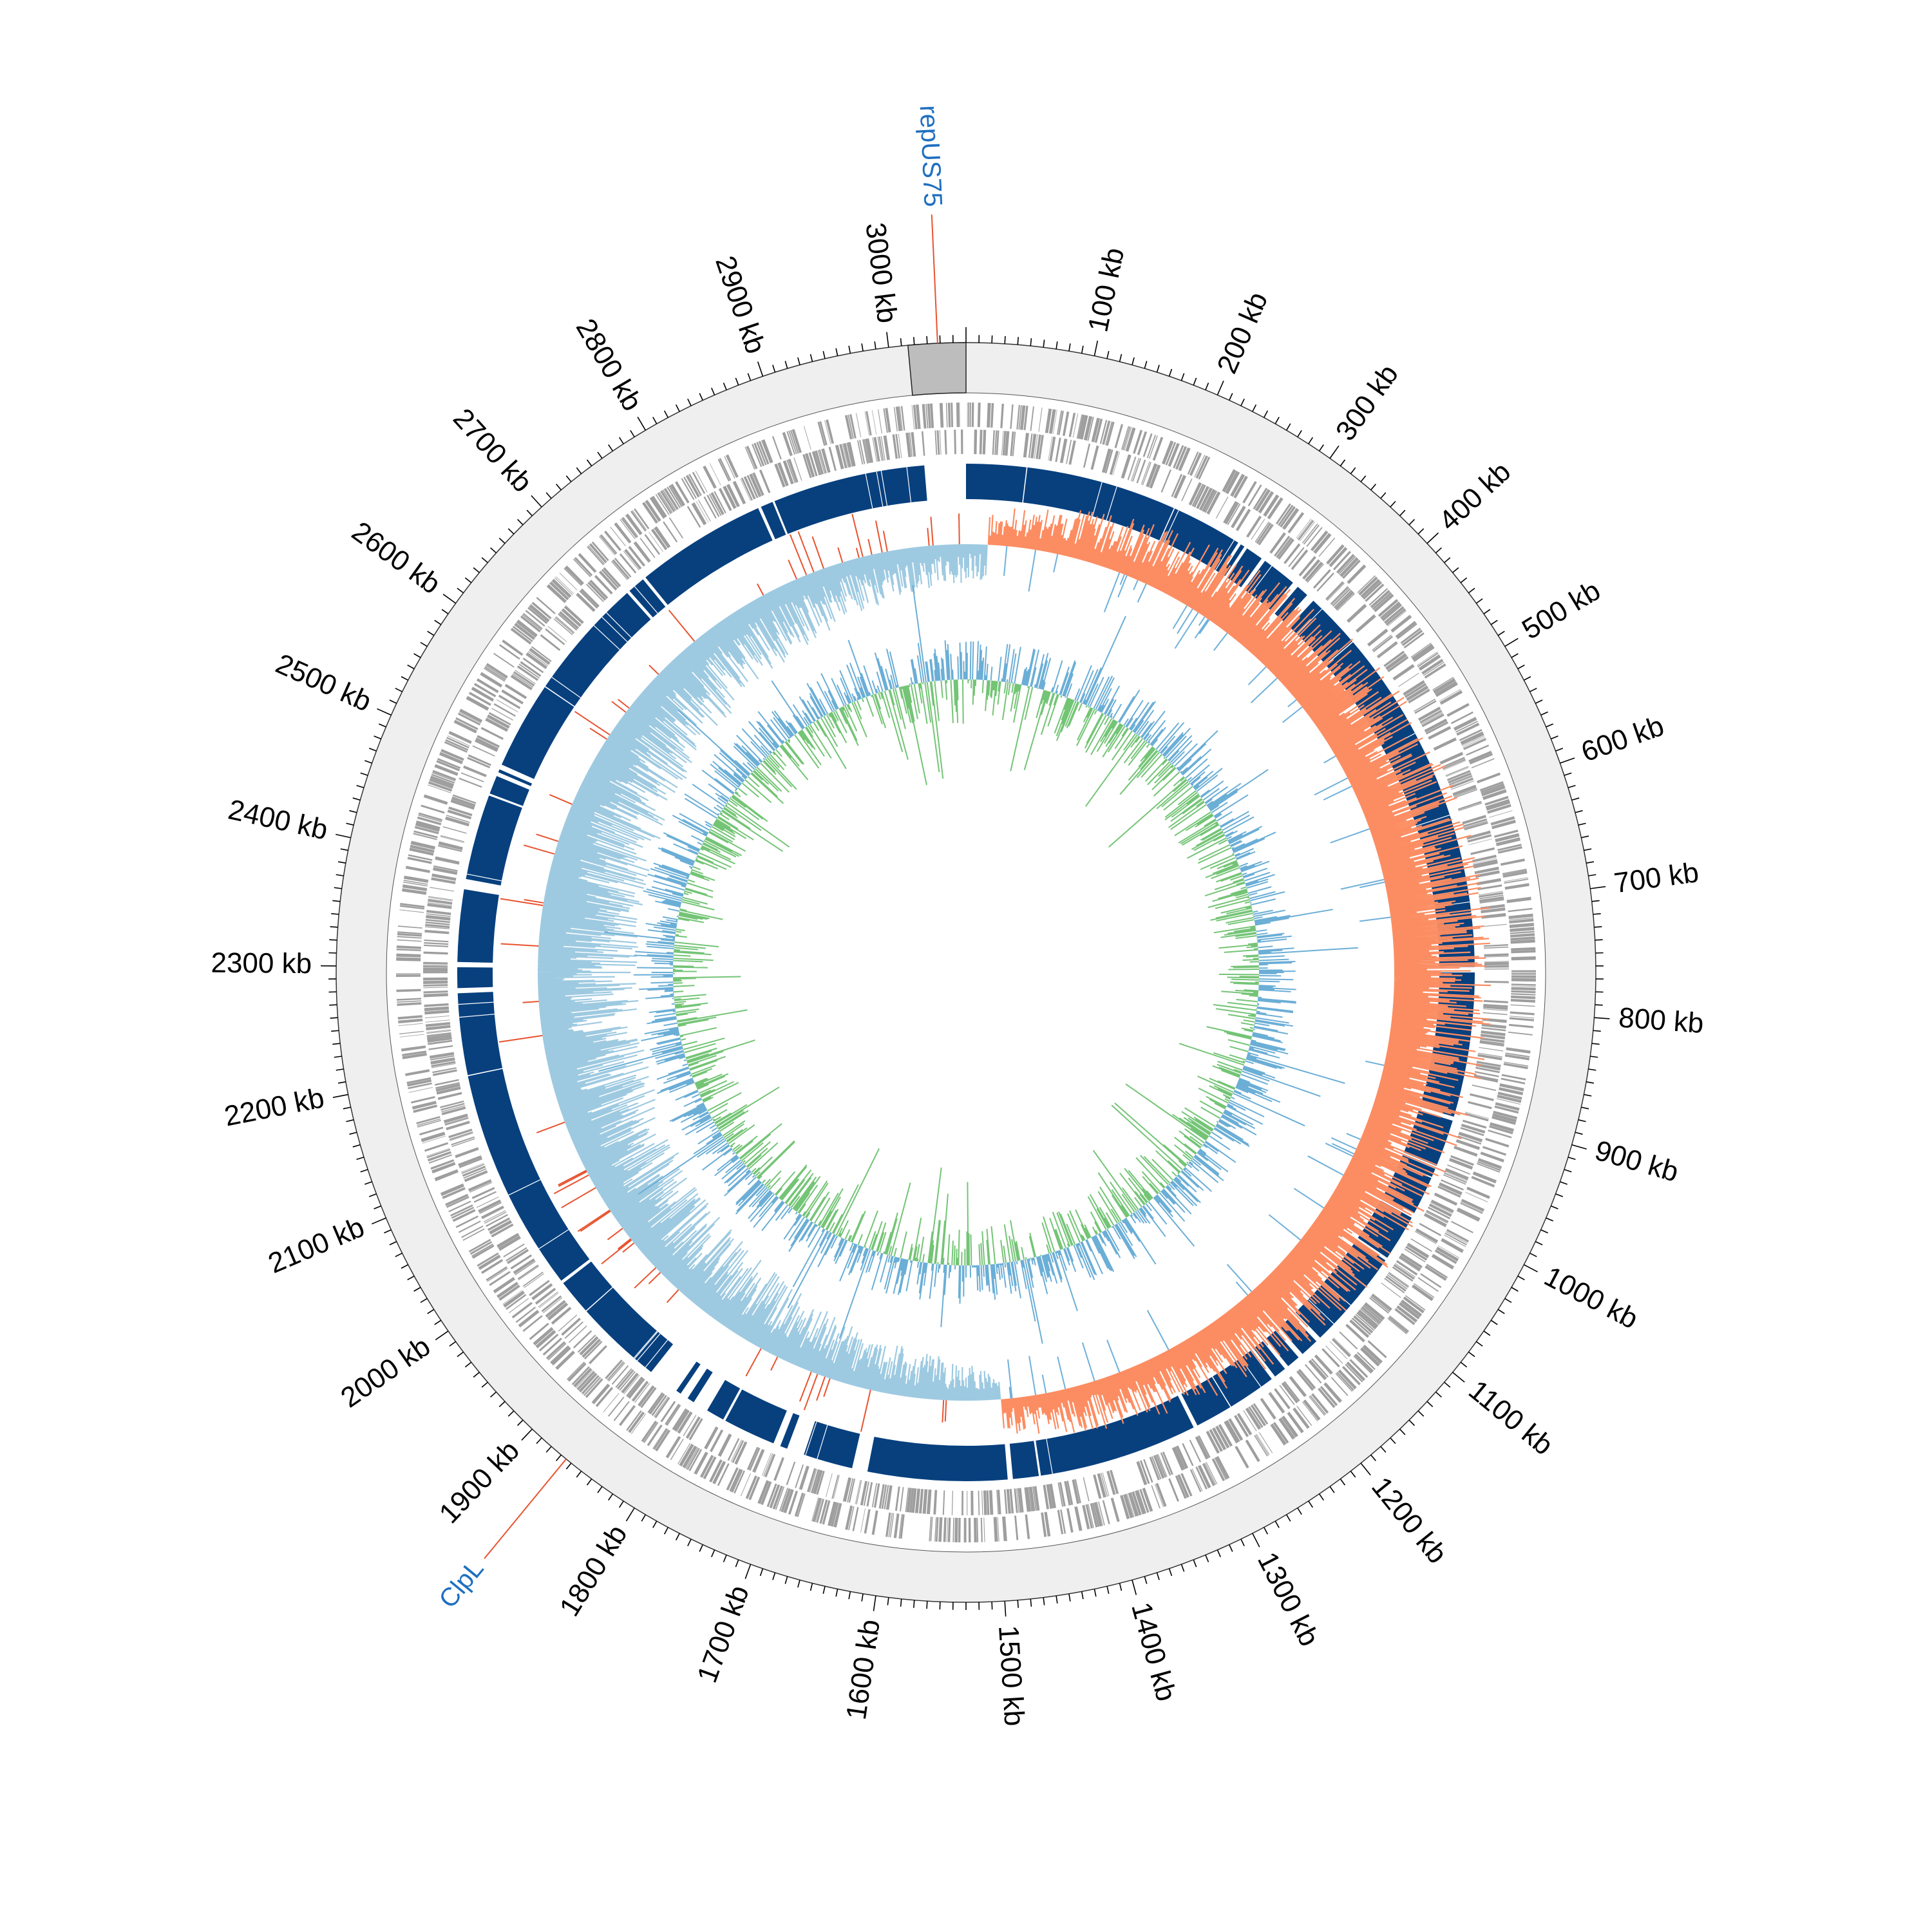  I want to click on tick-label: 2700 kb, so click(493, 450).